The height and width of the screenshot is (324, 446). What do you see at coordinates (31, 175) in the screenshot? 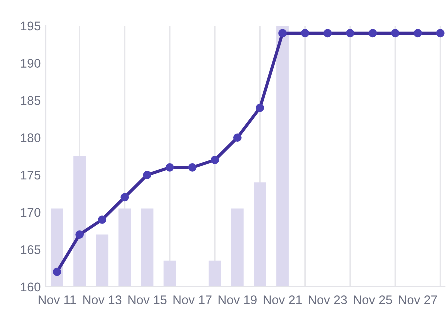
I see `y-tick-label: 175` at bounding box center [31, 175].